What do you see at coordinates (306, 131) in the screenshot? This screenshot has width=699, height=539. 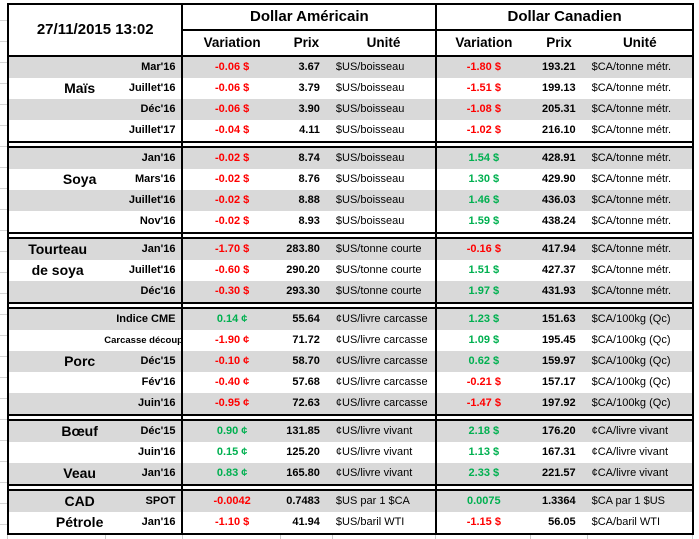 I see `us-price: 4.11` at bounding box center [306, 131].